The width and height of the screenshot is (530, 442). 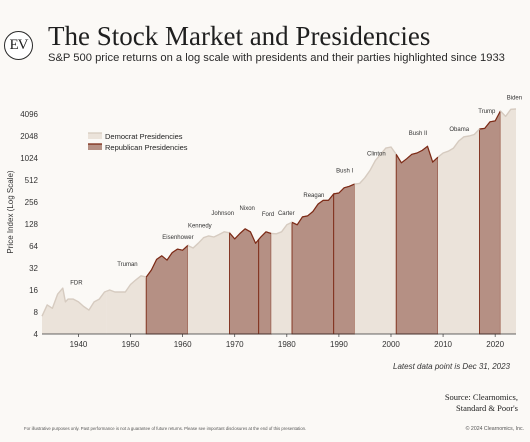 I want to click on source-line-1: Source: Clearnomics,, so click(x=481, y=397).